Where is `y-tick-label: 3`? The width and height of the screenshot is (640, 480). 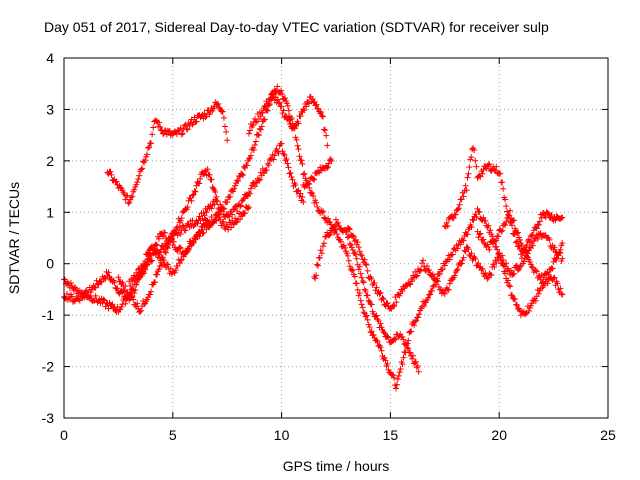
y-tick-label: 3 is located at coordinates (50, 109).